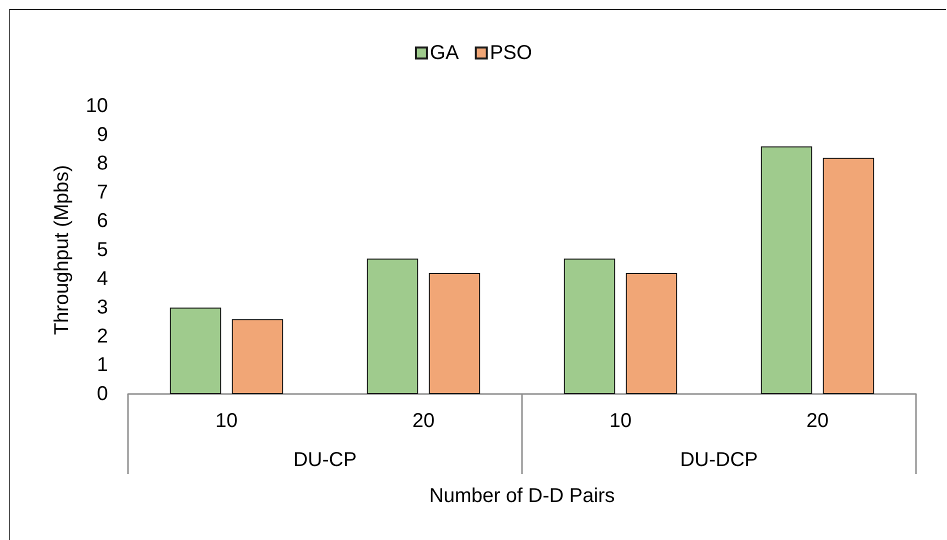 The height and width of the screenshot is (540, 947). What do you see at coordinates (97, 106) in the screenshot?
I see `y-tick-label: 10` at bounding box center [97, 106].